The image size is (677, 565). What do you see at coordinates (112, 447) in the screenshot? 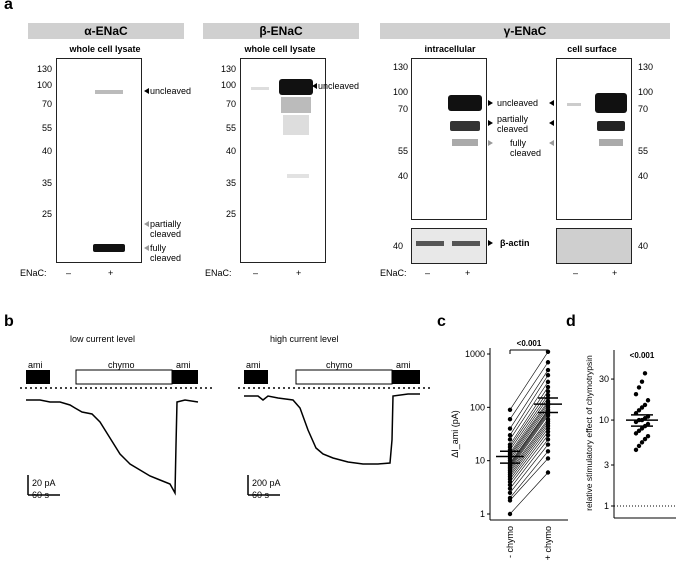
I see `low-trace-line` at bounding box center [112, 447].